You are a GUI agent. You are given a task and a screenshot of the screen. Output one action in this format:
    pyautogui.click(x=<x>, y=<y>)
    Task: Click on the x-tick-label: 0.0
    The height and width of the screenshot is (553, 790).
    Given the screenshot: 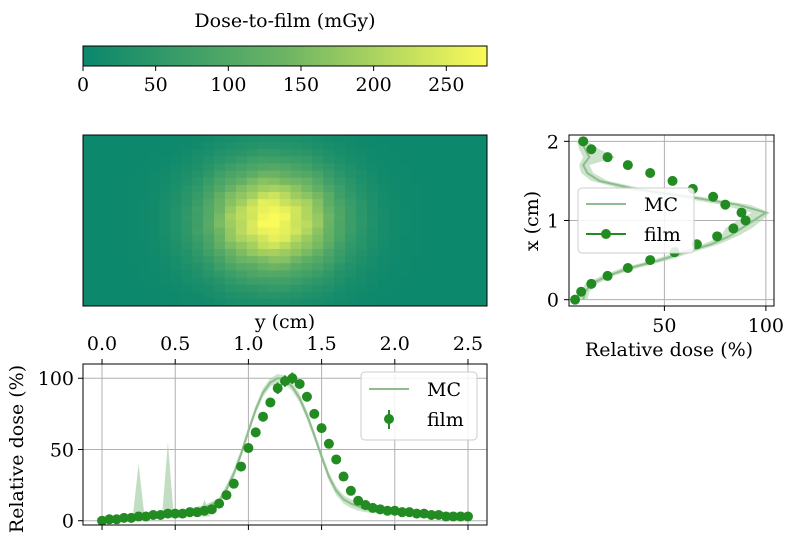 What is the action you would take?
    pyautogui.click(x=102, y=344)
    